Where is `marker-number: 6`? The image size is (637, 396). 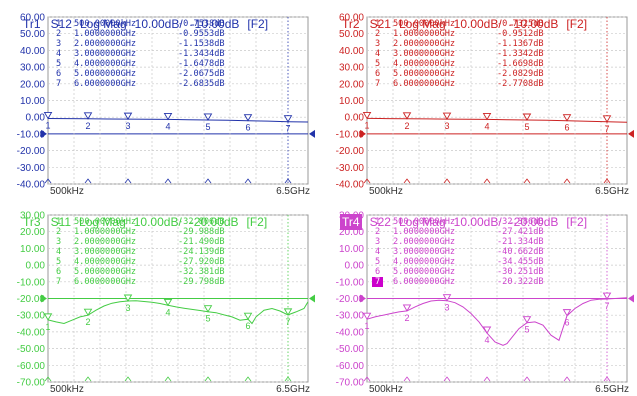 marker-number: 6 is located at coordinates (378, 74).